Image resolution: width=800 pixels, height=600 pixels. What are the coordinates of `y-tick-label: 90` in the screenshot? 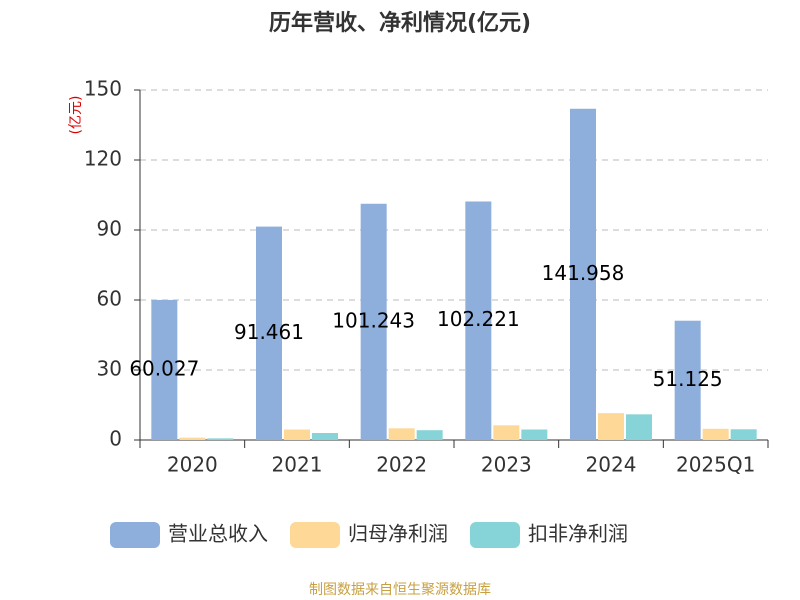 It's located at (109, 229).